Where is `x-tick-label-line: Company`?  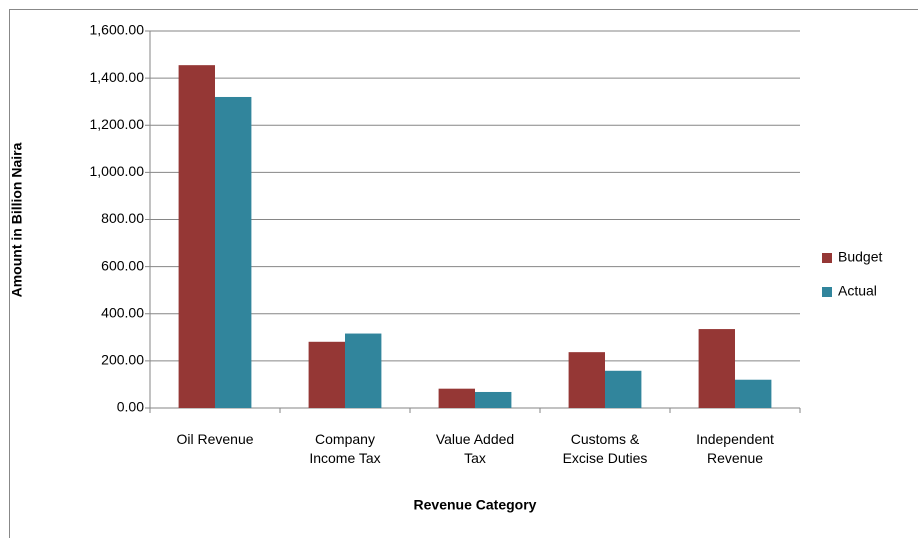 x-tick-label-line: Company is located at coordinates (345, 439).